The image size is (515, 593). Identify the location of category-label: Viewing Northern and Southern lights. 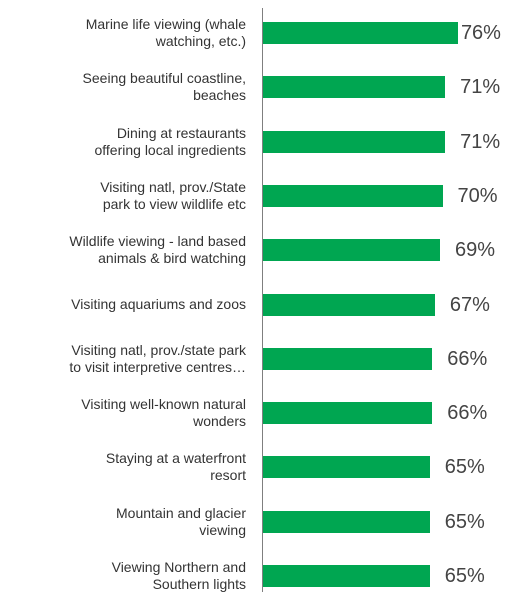
(178, 575).